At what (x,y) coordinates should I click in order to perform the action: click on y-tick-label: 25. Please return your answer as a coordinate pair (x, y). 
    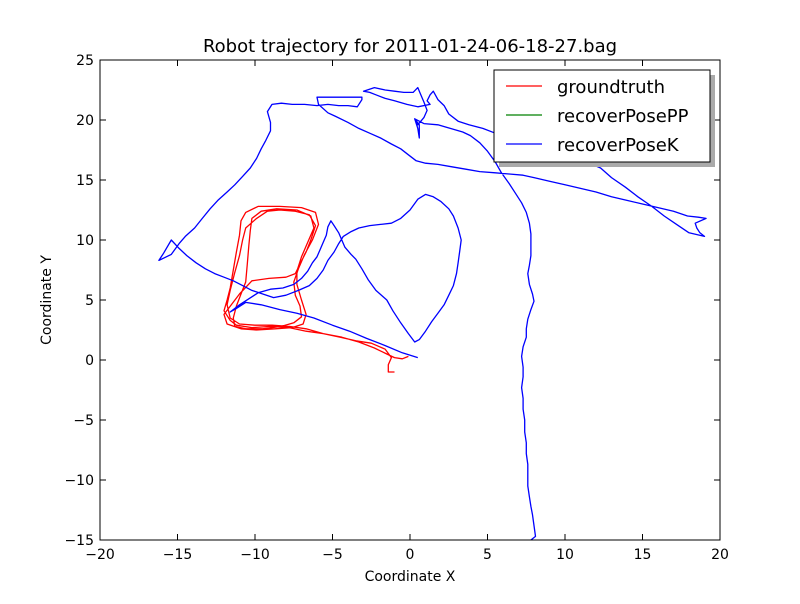
    Looking at the image, I should click on (85, 61).